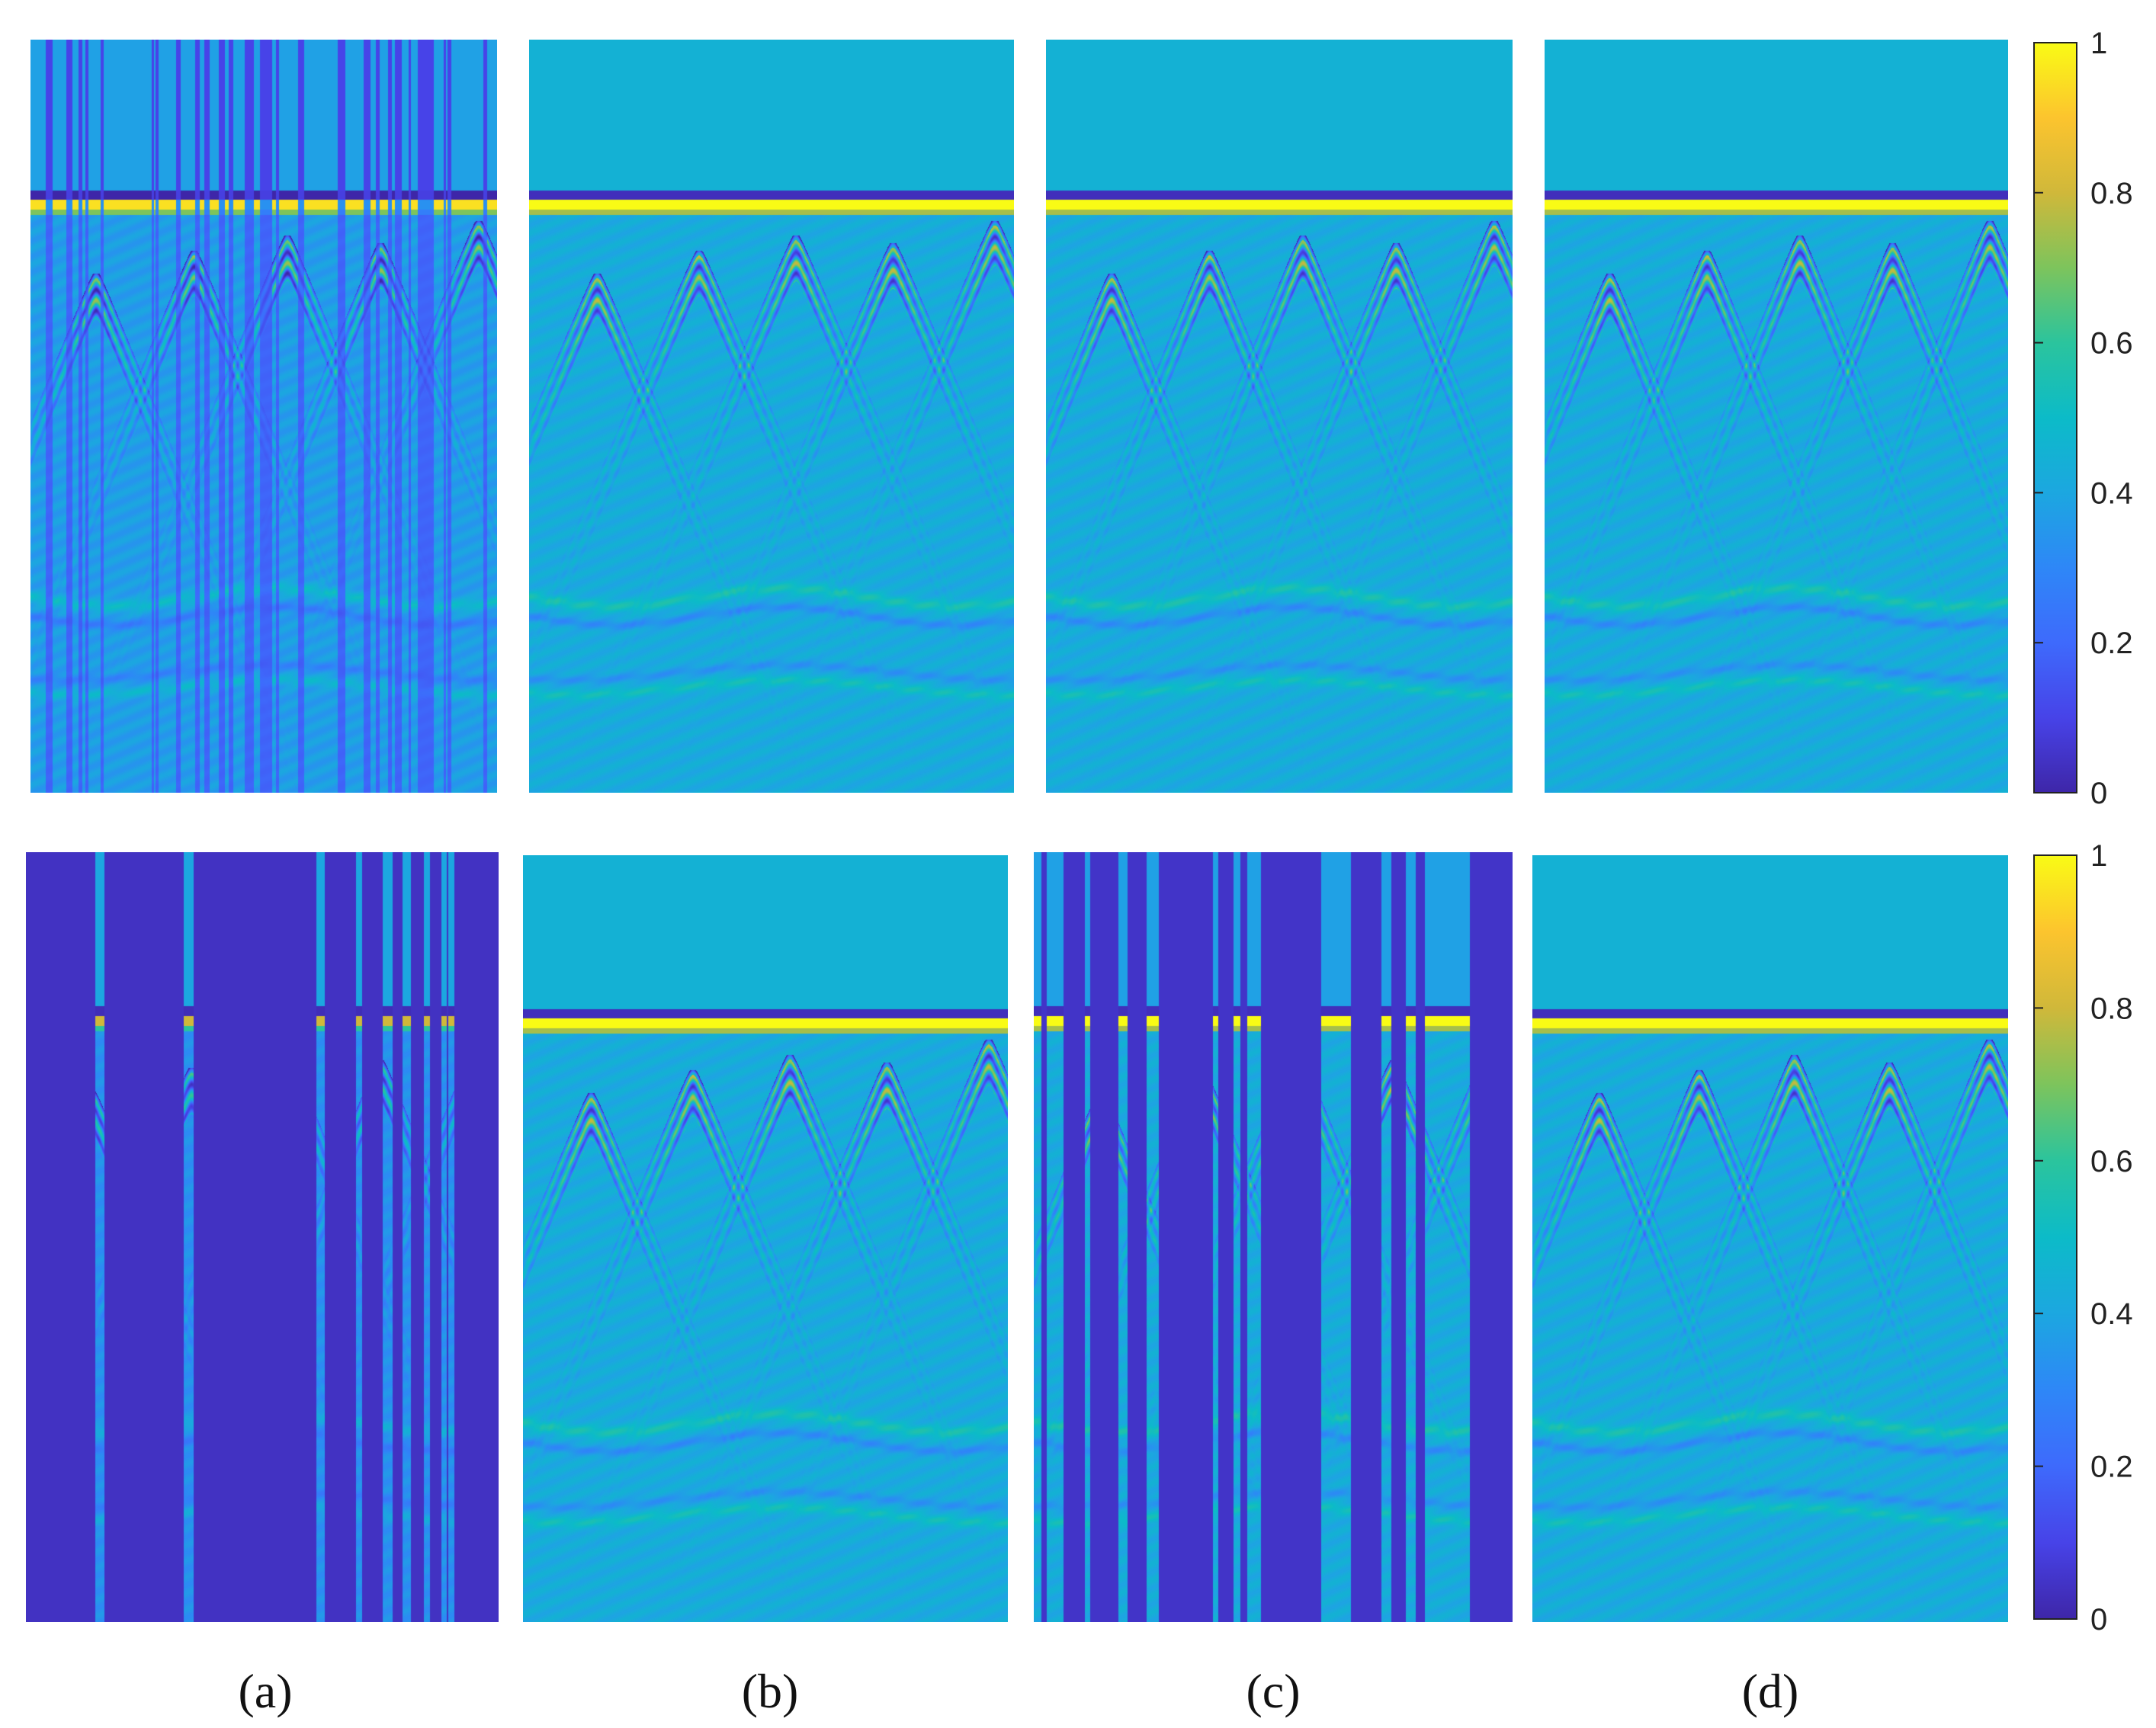 This screenshot has height=1728, width=2156. Describe the element at coordinates (2098, 793) in the screenshot. I see `cb-top-ticks-tick-label: 0` at that location.